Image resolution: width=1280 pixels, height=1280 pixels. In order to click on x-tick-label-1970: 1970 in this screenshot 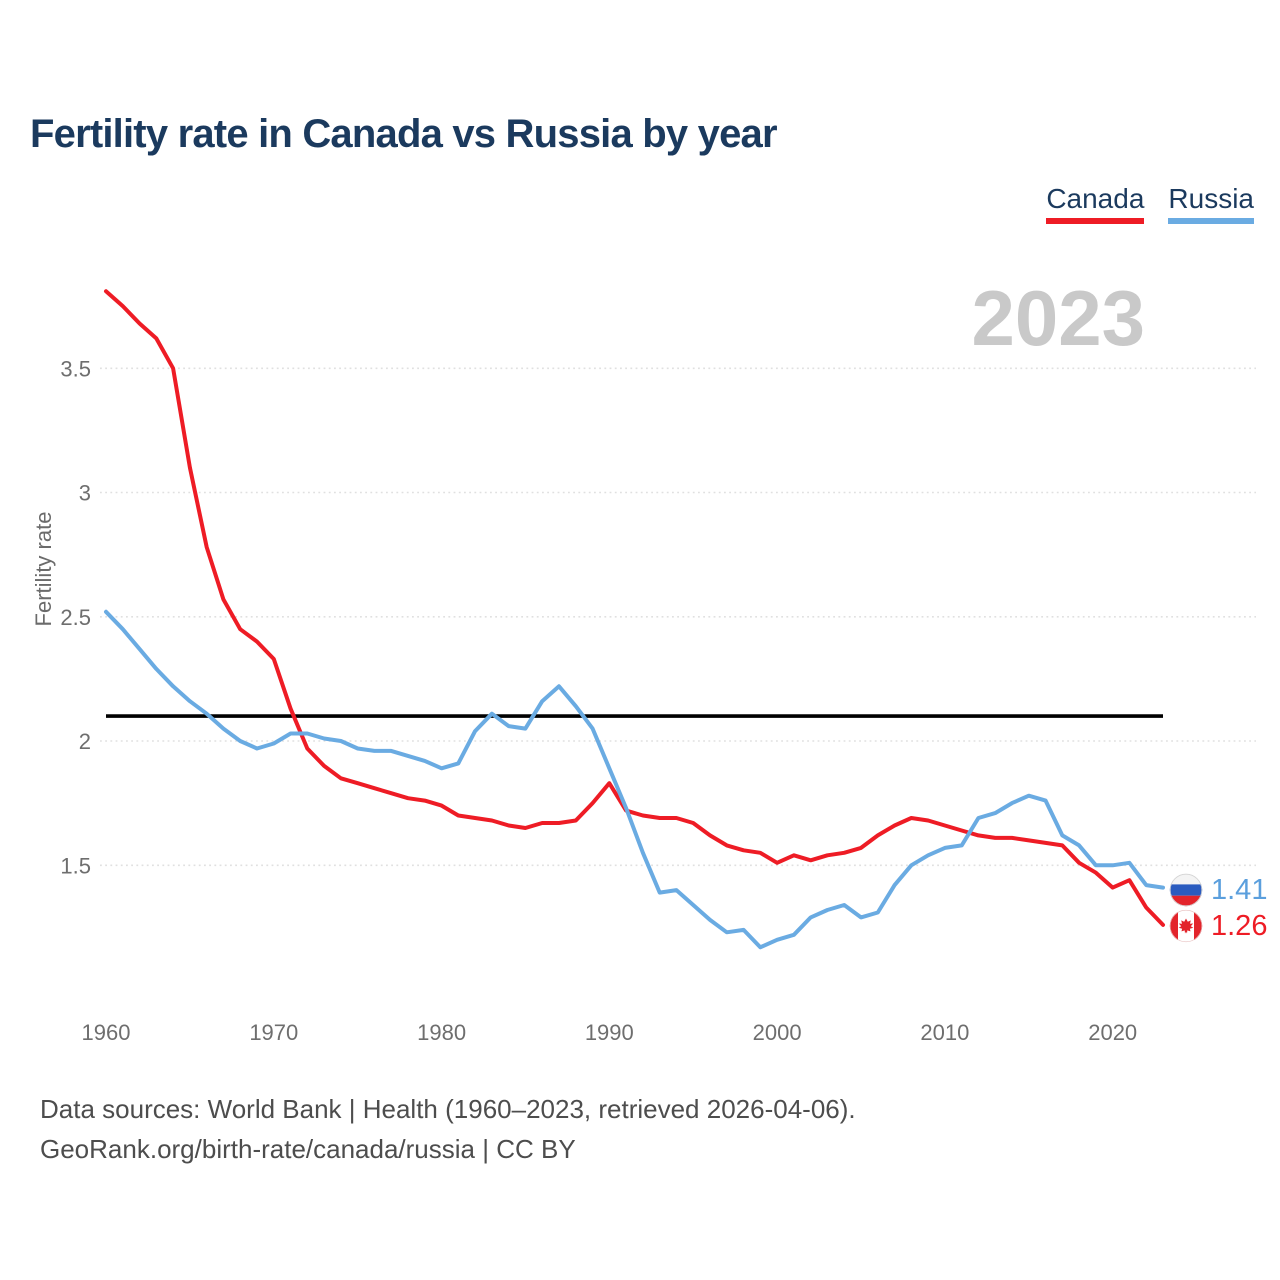, I will do `click(273, 1032)`.